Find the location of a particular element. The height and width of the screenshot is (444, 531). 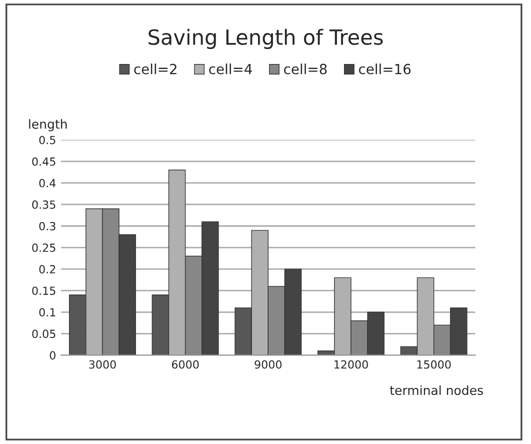

y-tick-label: 0.1 is located at coordinates (47, 312).